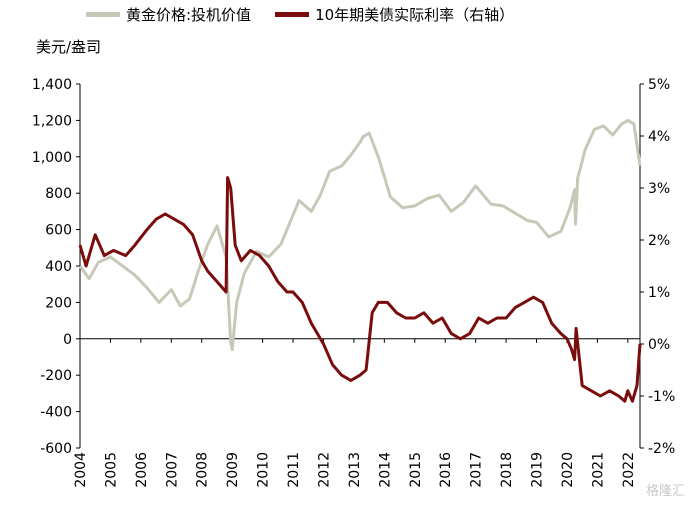  I want to click on x-tick-label: 2013, so click(355, 470).